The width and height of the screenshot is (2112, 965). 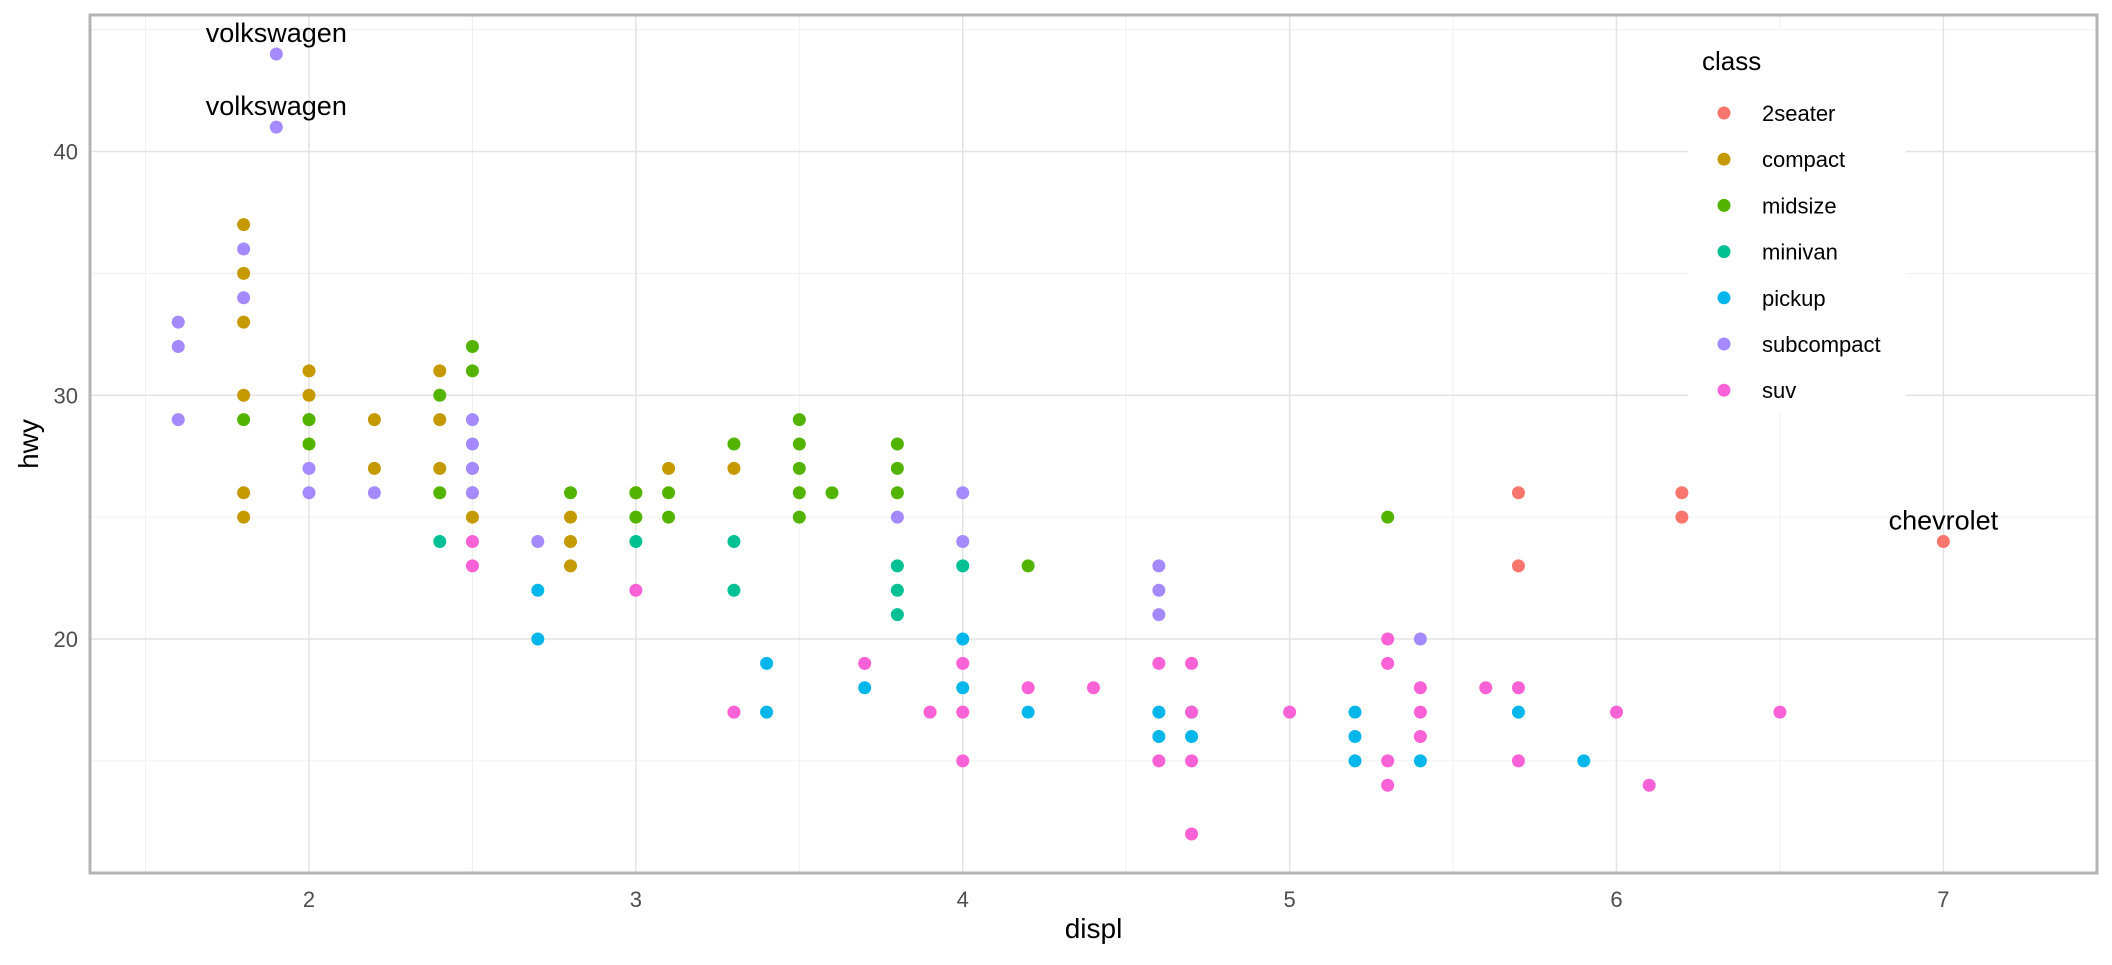 I want to click on x-axis-label: displ, so click(x=1094, y=928).